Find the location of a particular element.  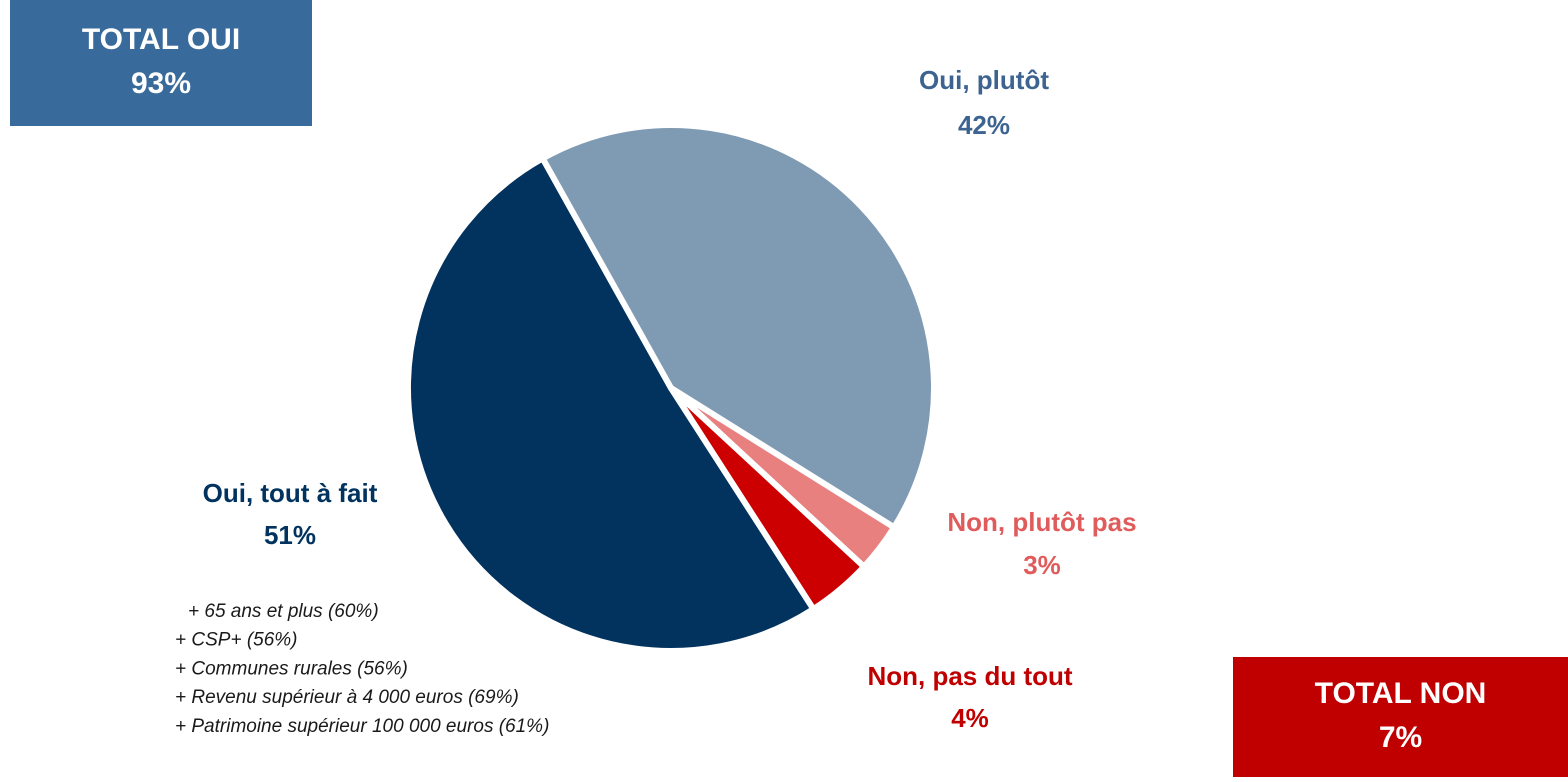

slice-label: Non, plutôt pas is located at coordinates (1041, 522).